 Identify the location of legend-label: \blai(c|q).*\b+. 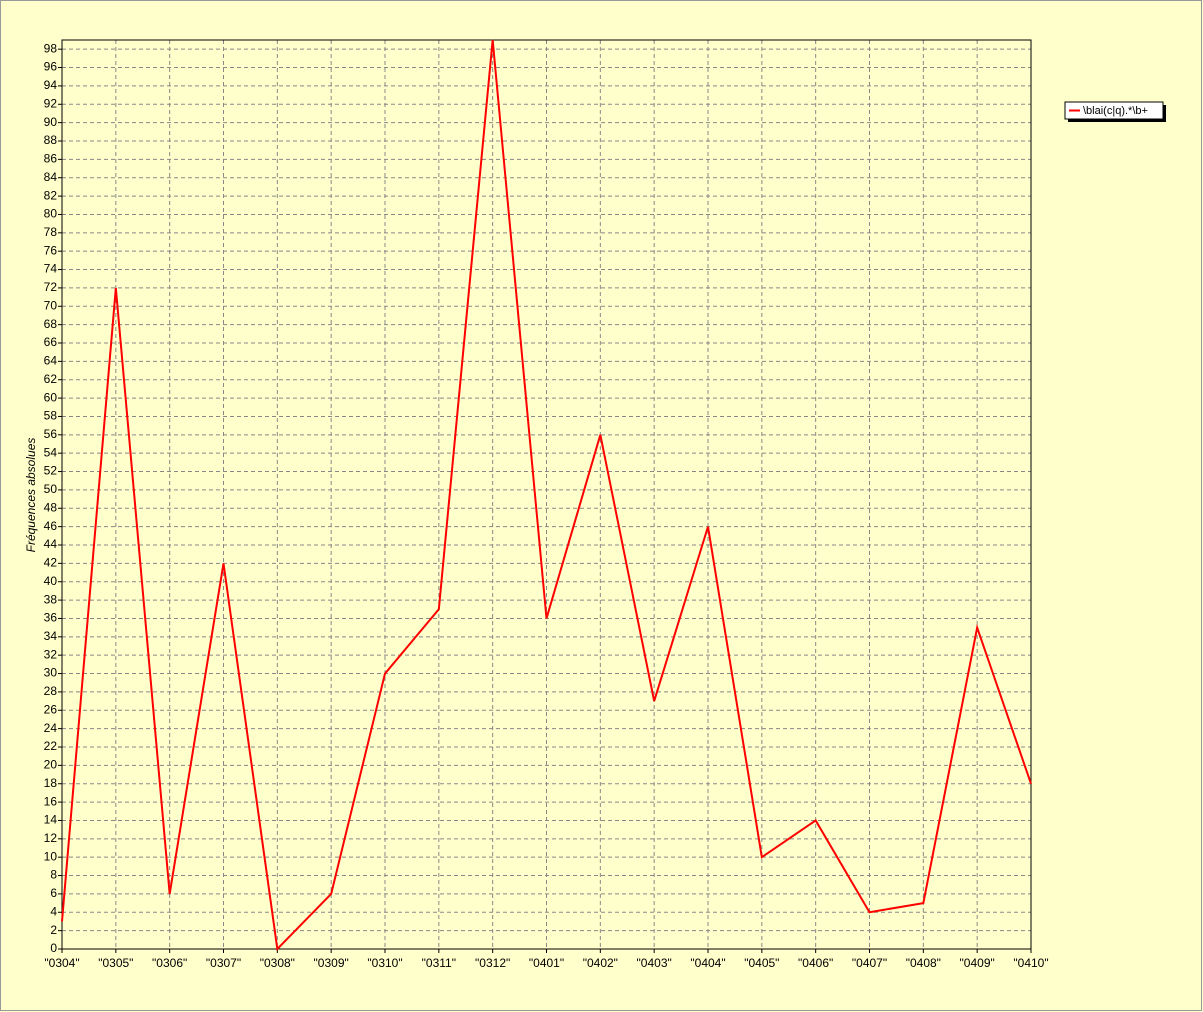
(1115, 111).